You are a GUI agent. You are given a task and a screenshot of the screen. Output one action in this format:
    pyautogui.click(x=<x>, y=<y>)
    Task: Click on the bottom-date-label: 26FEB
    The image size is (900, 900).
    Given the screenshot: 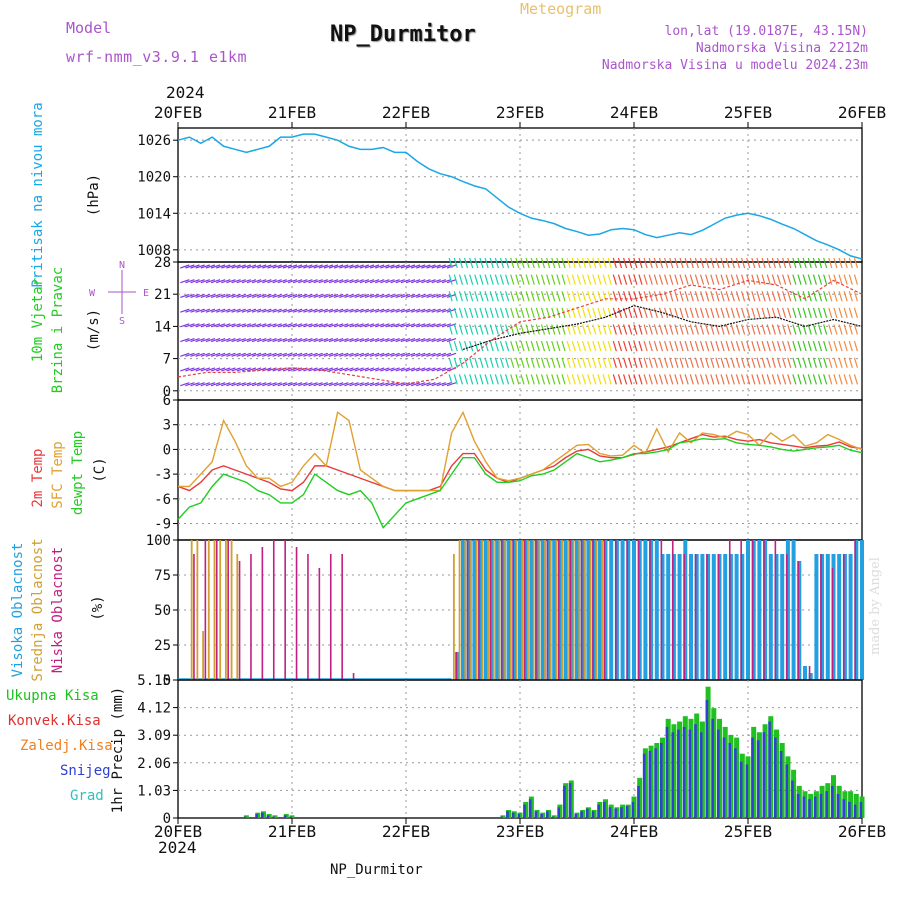 What is the action you would take?
    pyautogui.click(x=862, y=831)
    